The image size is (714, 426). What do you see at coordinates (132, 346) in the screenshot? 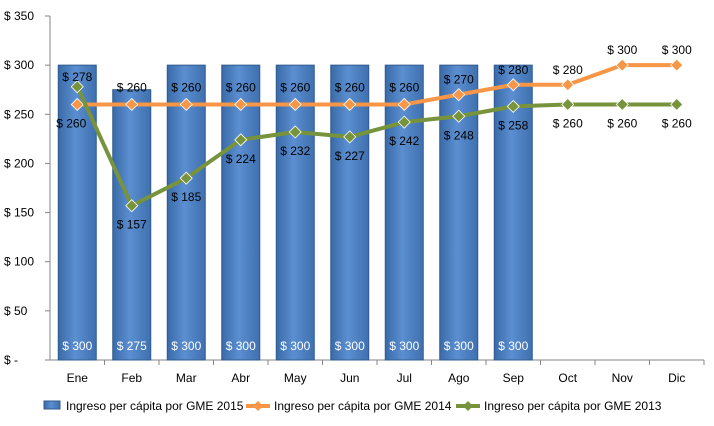
I see `bar-value-label: $ 275` at bounding box center [132, 346].